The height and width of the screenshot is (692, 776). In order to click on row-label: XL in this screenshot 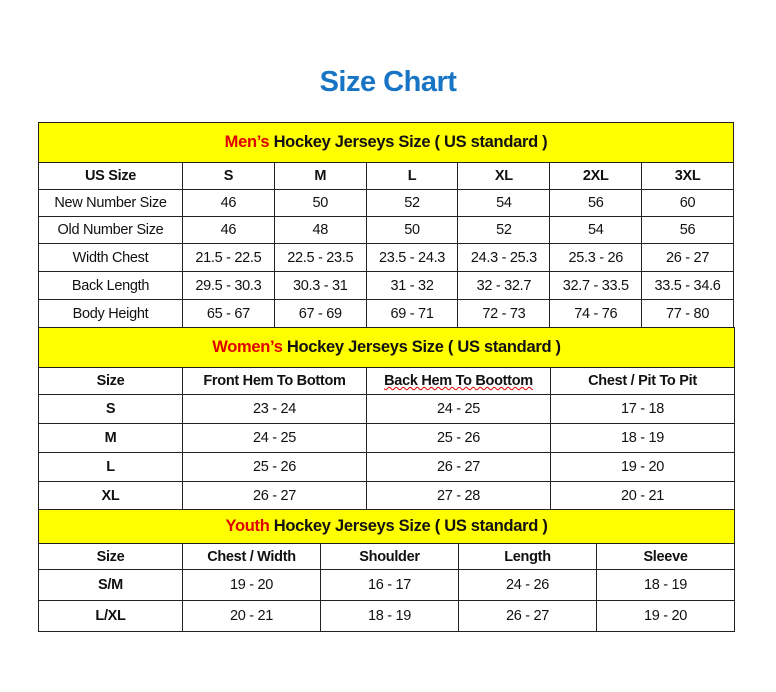, I will do `click(110, 495)`.